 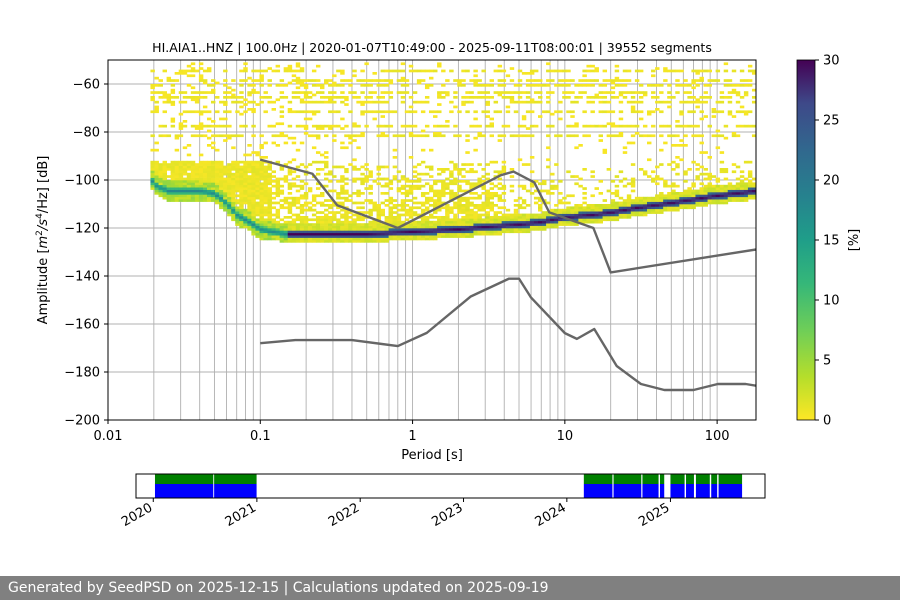 What do you see at coordinates (627, 491) in the screenshot?
I see `timeline-segment-bottom` at bounding box center [627, 491].